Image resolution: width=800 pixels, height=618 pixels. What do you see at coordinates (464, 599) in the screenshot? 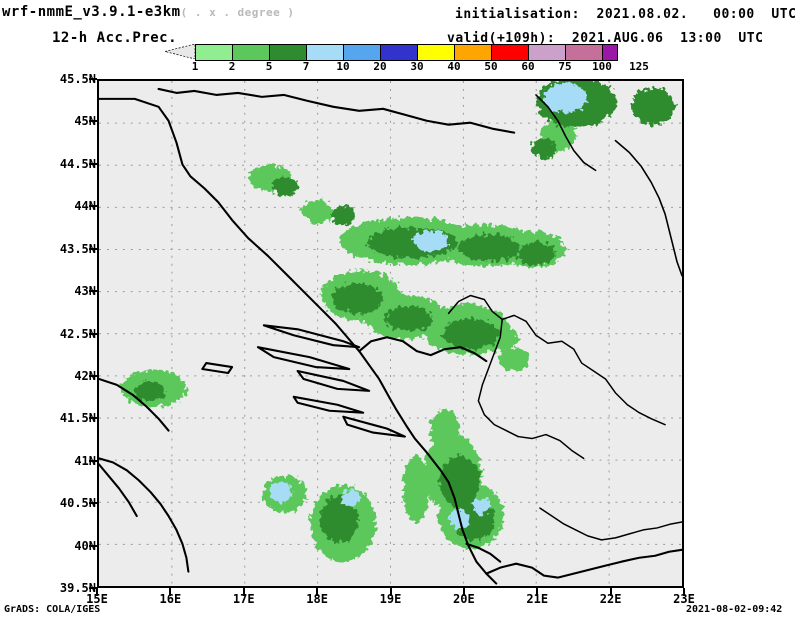
I see `x-axis-label-20E: 20E` at bounding box center [464, 599].